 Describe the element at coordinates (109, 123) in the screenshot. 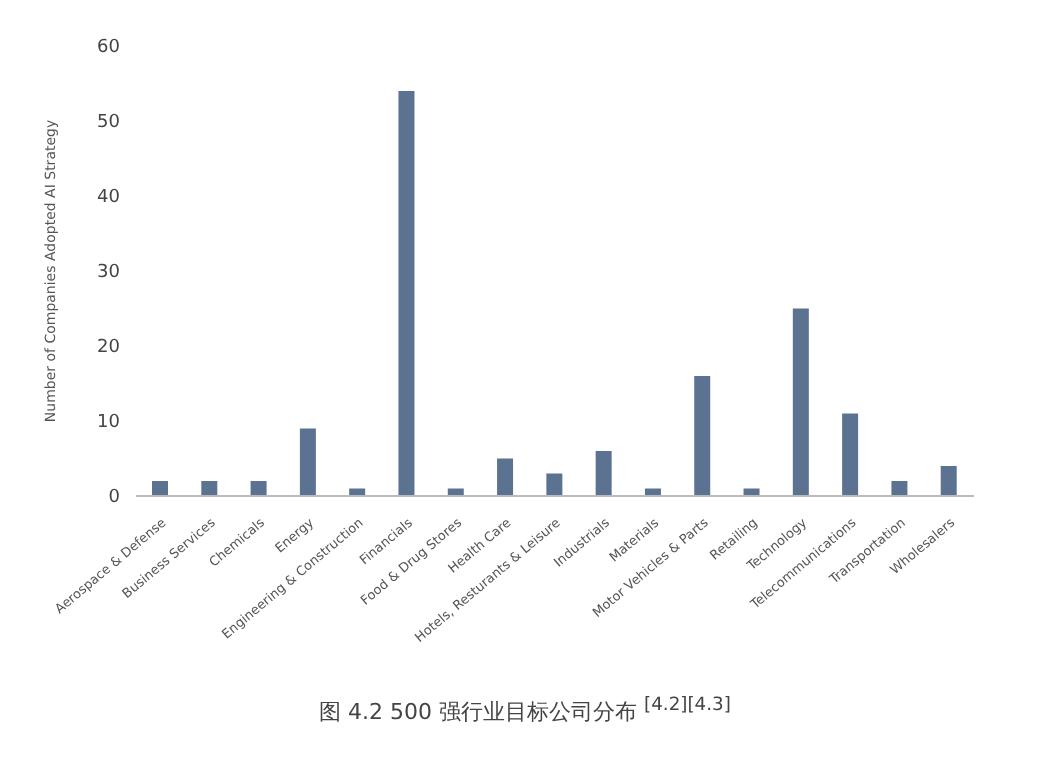

I see `y-tick-label: 50` at that location.